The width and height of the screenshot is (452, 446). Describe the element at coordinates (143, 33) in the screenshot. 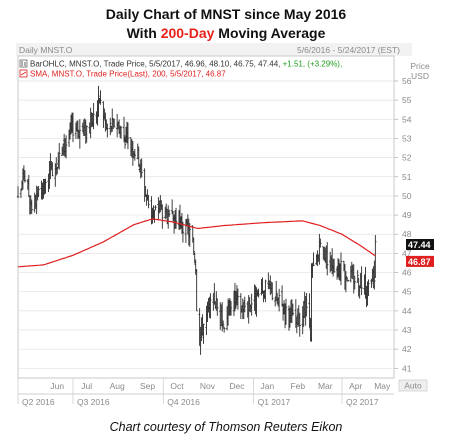

I see `subtitle-pre: With` at that location.